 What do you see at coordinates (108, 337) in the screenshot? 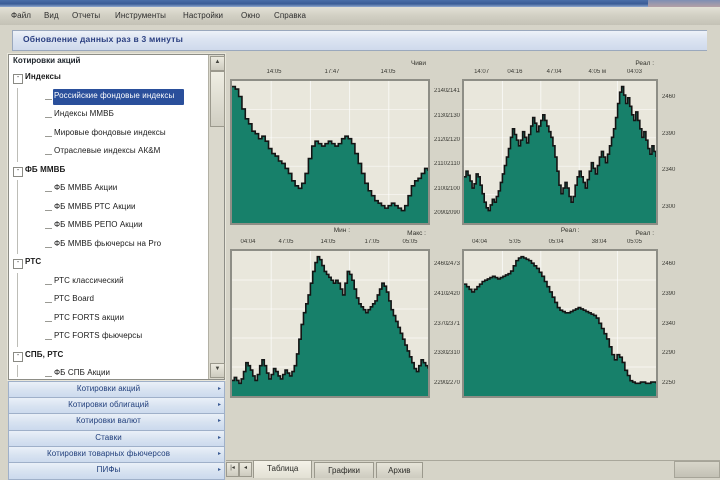
I see `tree-item-14: РТС FORTS фьючерсы` at bounding box center [108, 337].